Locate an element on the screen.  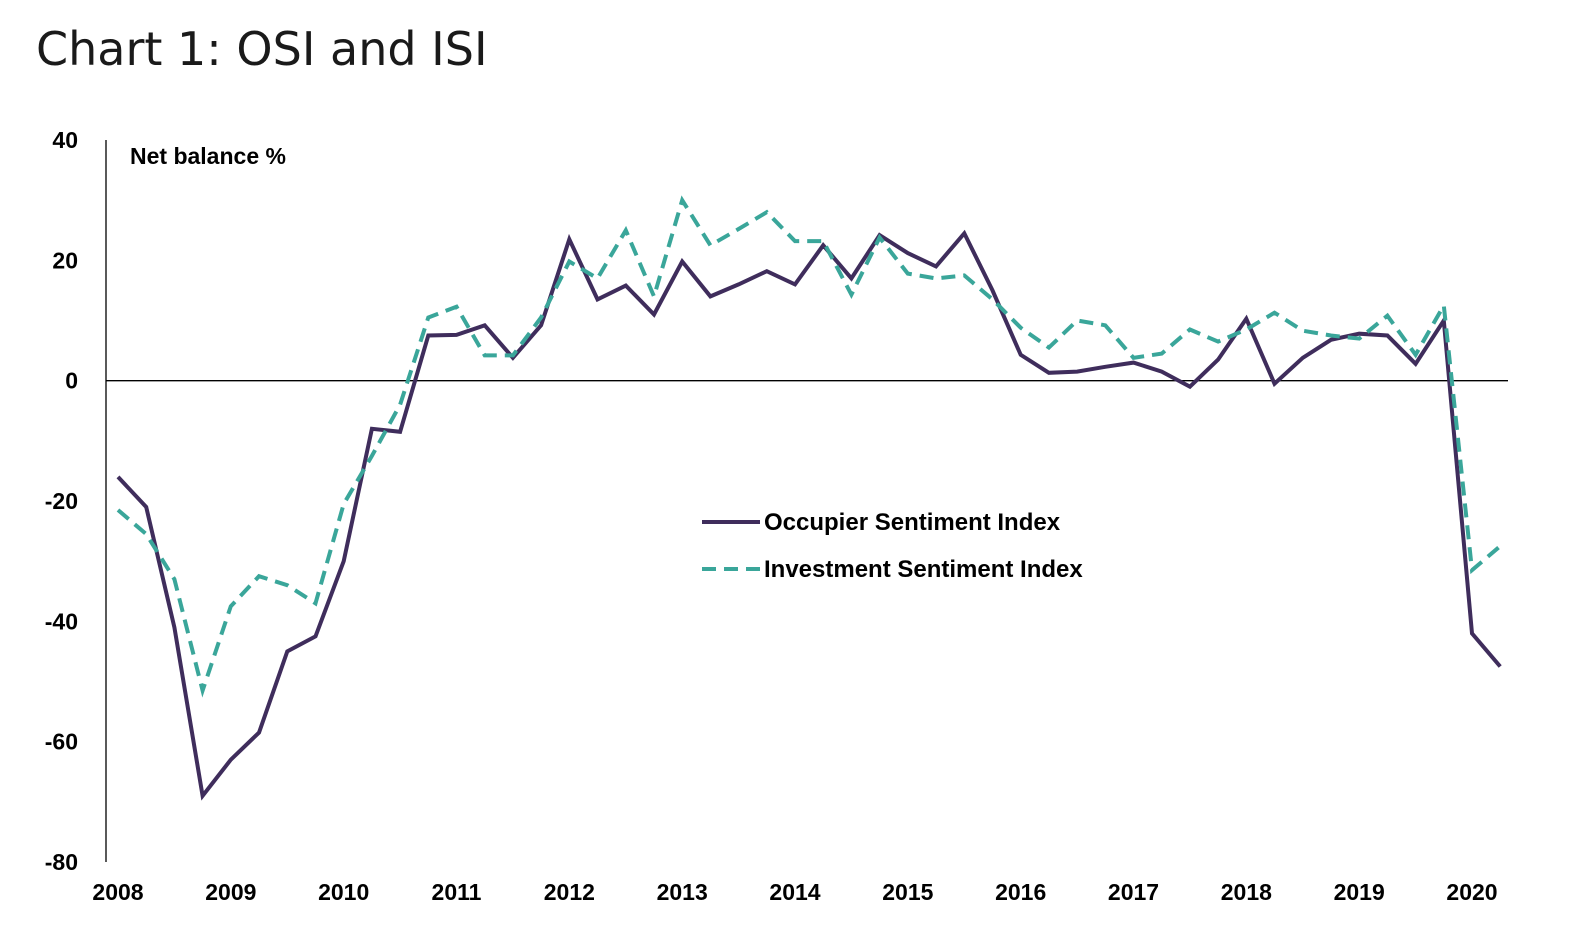
y-tick-label: -20 is located at coordinates (61, 501).